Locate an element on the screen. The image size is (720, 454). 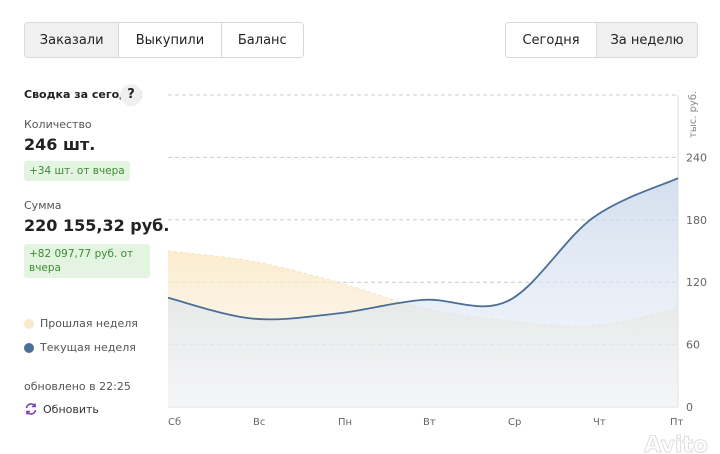
qty-delta: +34 шт. от вчера is located at coordinates (77, 171).